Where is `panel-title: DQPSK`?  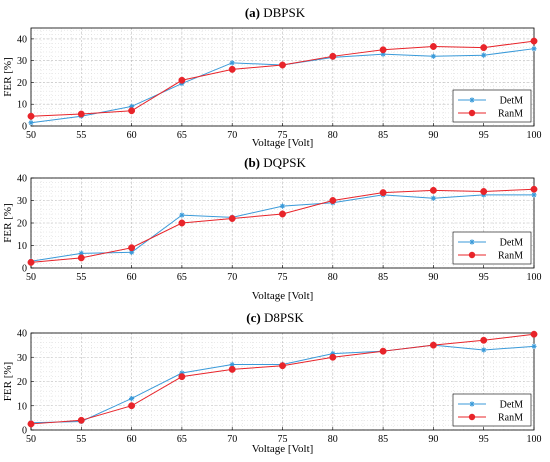 panel-title: DQPSK is located at coordinates (283, 162).